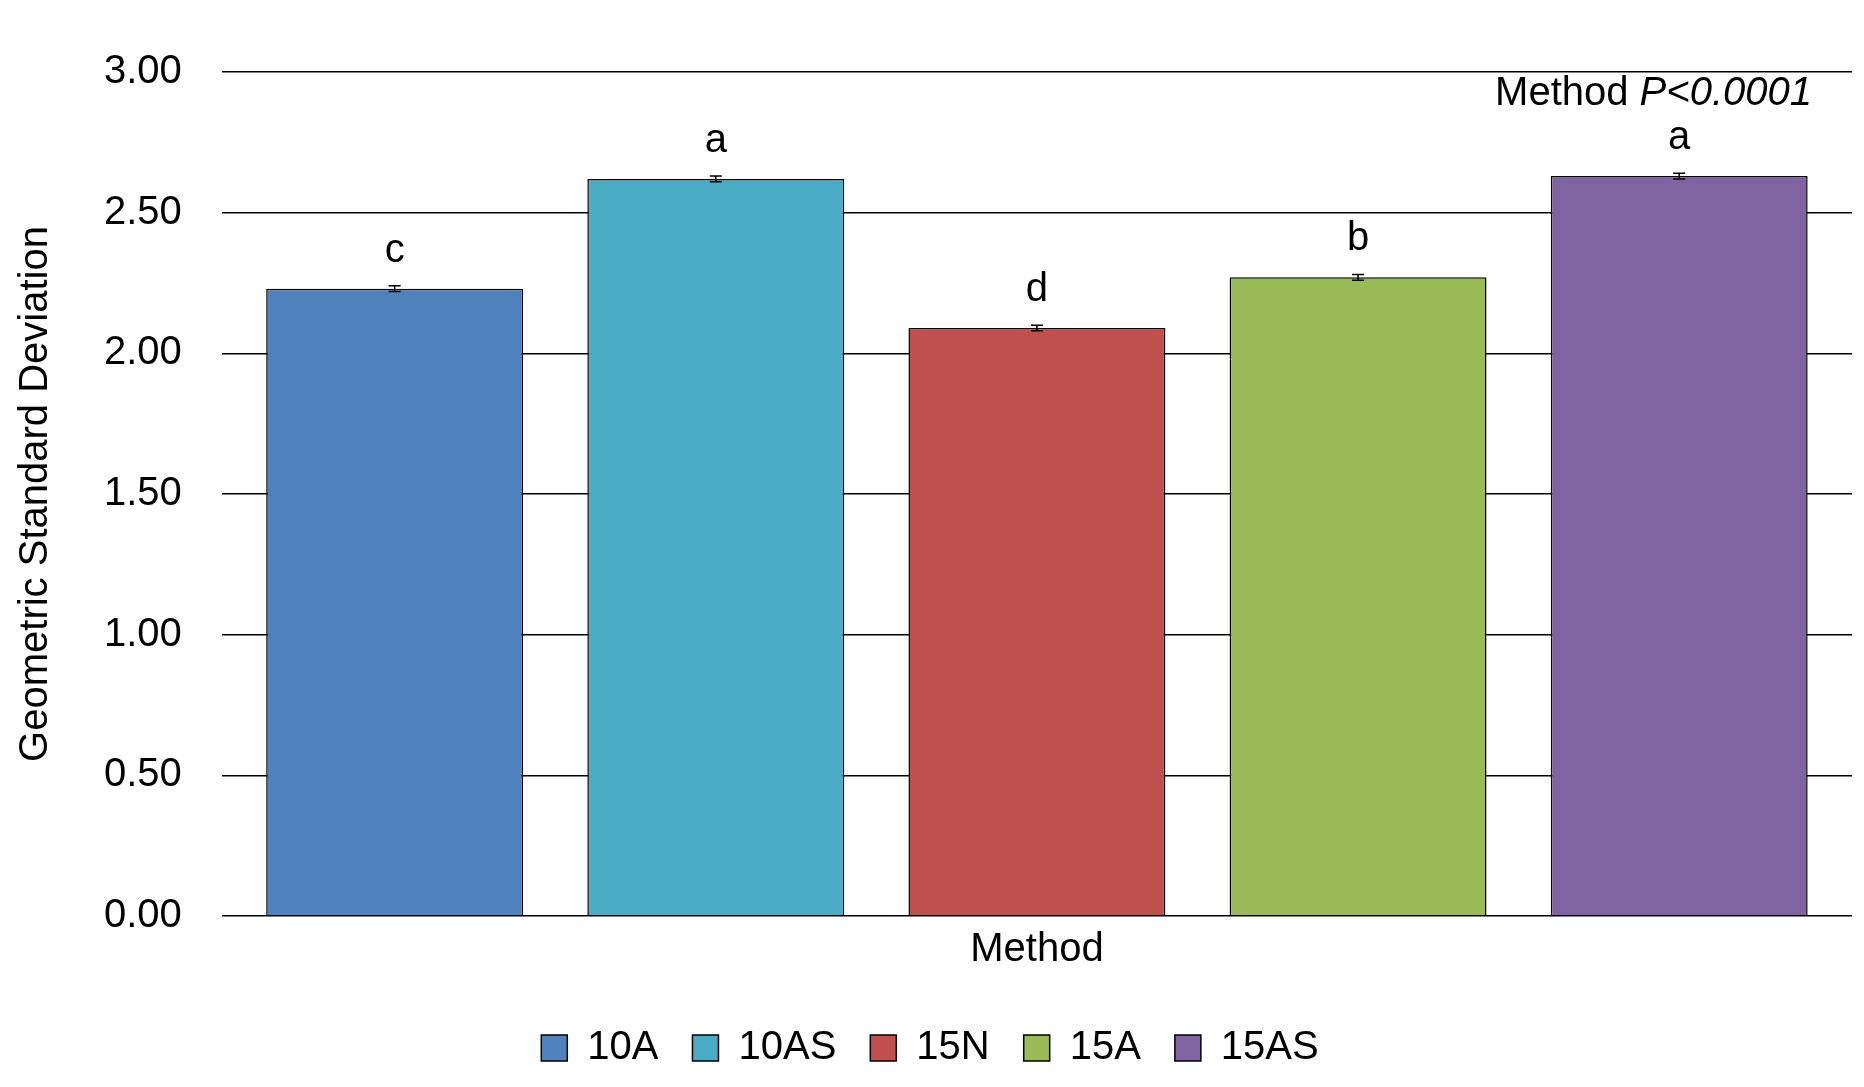 The image size is (1864, 1087). Describe the element at coordinates (142, 69) in the screenshot. I see `y-tick-label: 3.00` at that location.